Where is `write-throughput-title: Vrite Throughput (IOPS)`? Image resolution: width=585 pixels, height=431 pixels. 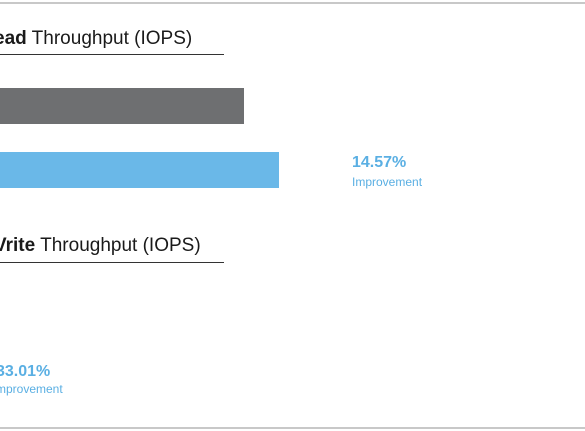 write-throughput-title: Vrite Throughput (IOPS) is located at coordinates (100, 246).